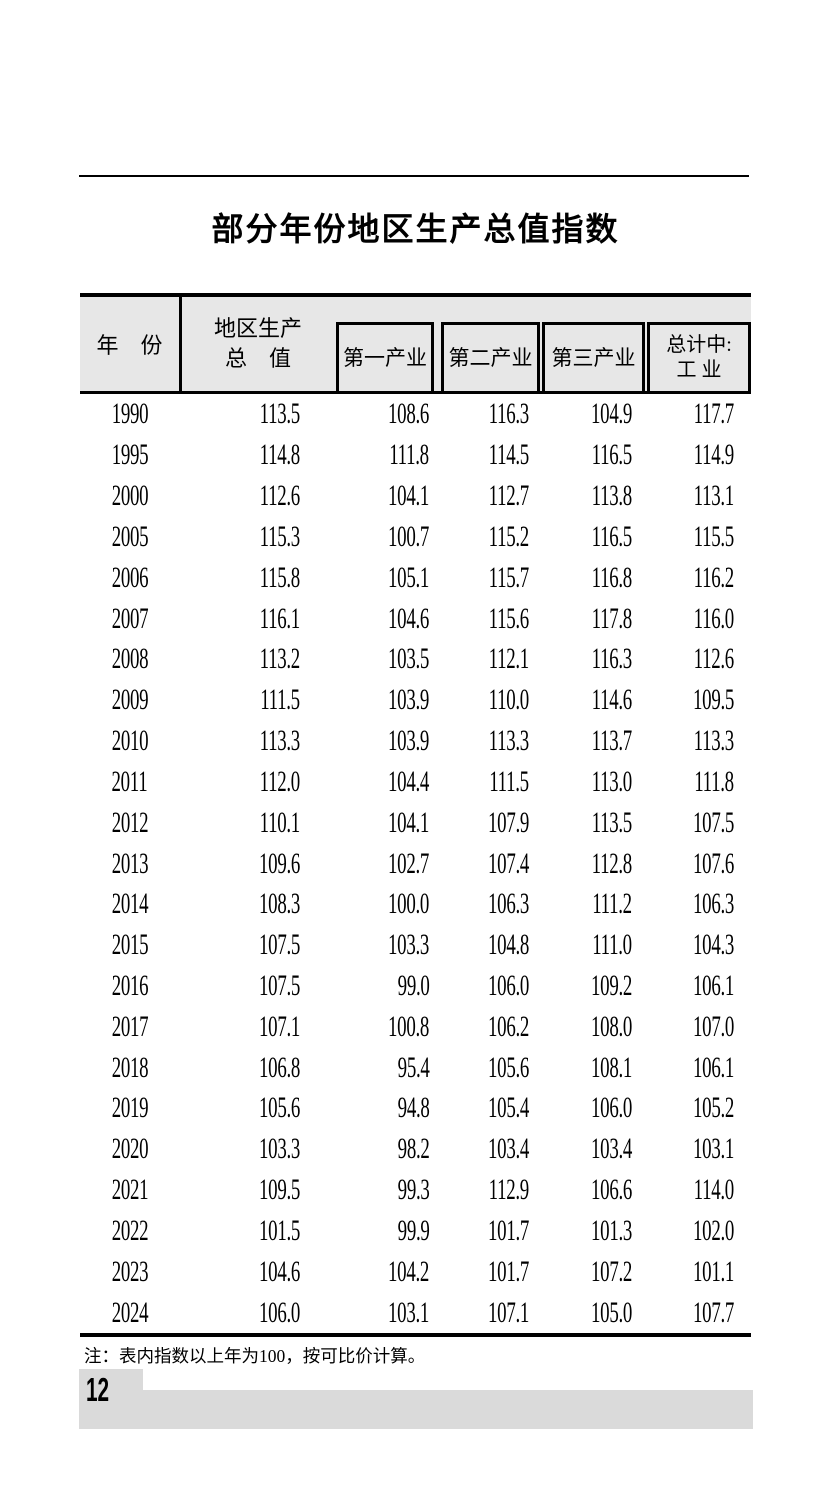 Image resolution: width=827 pixels, height=1496 pixels. Describe the element at coordinates (280, 741) in the screenshot. I see `cell-gdp-index: 113.3` at that location.